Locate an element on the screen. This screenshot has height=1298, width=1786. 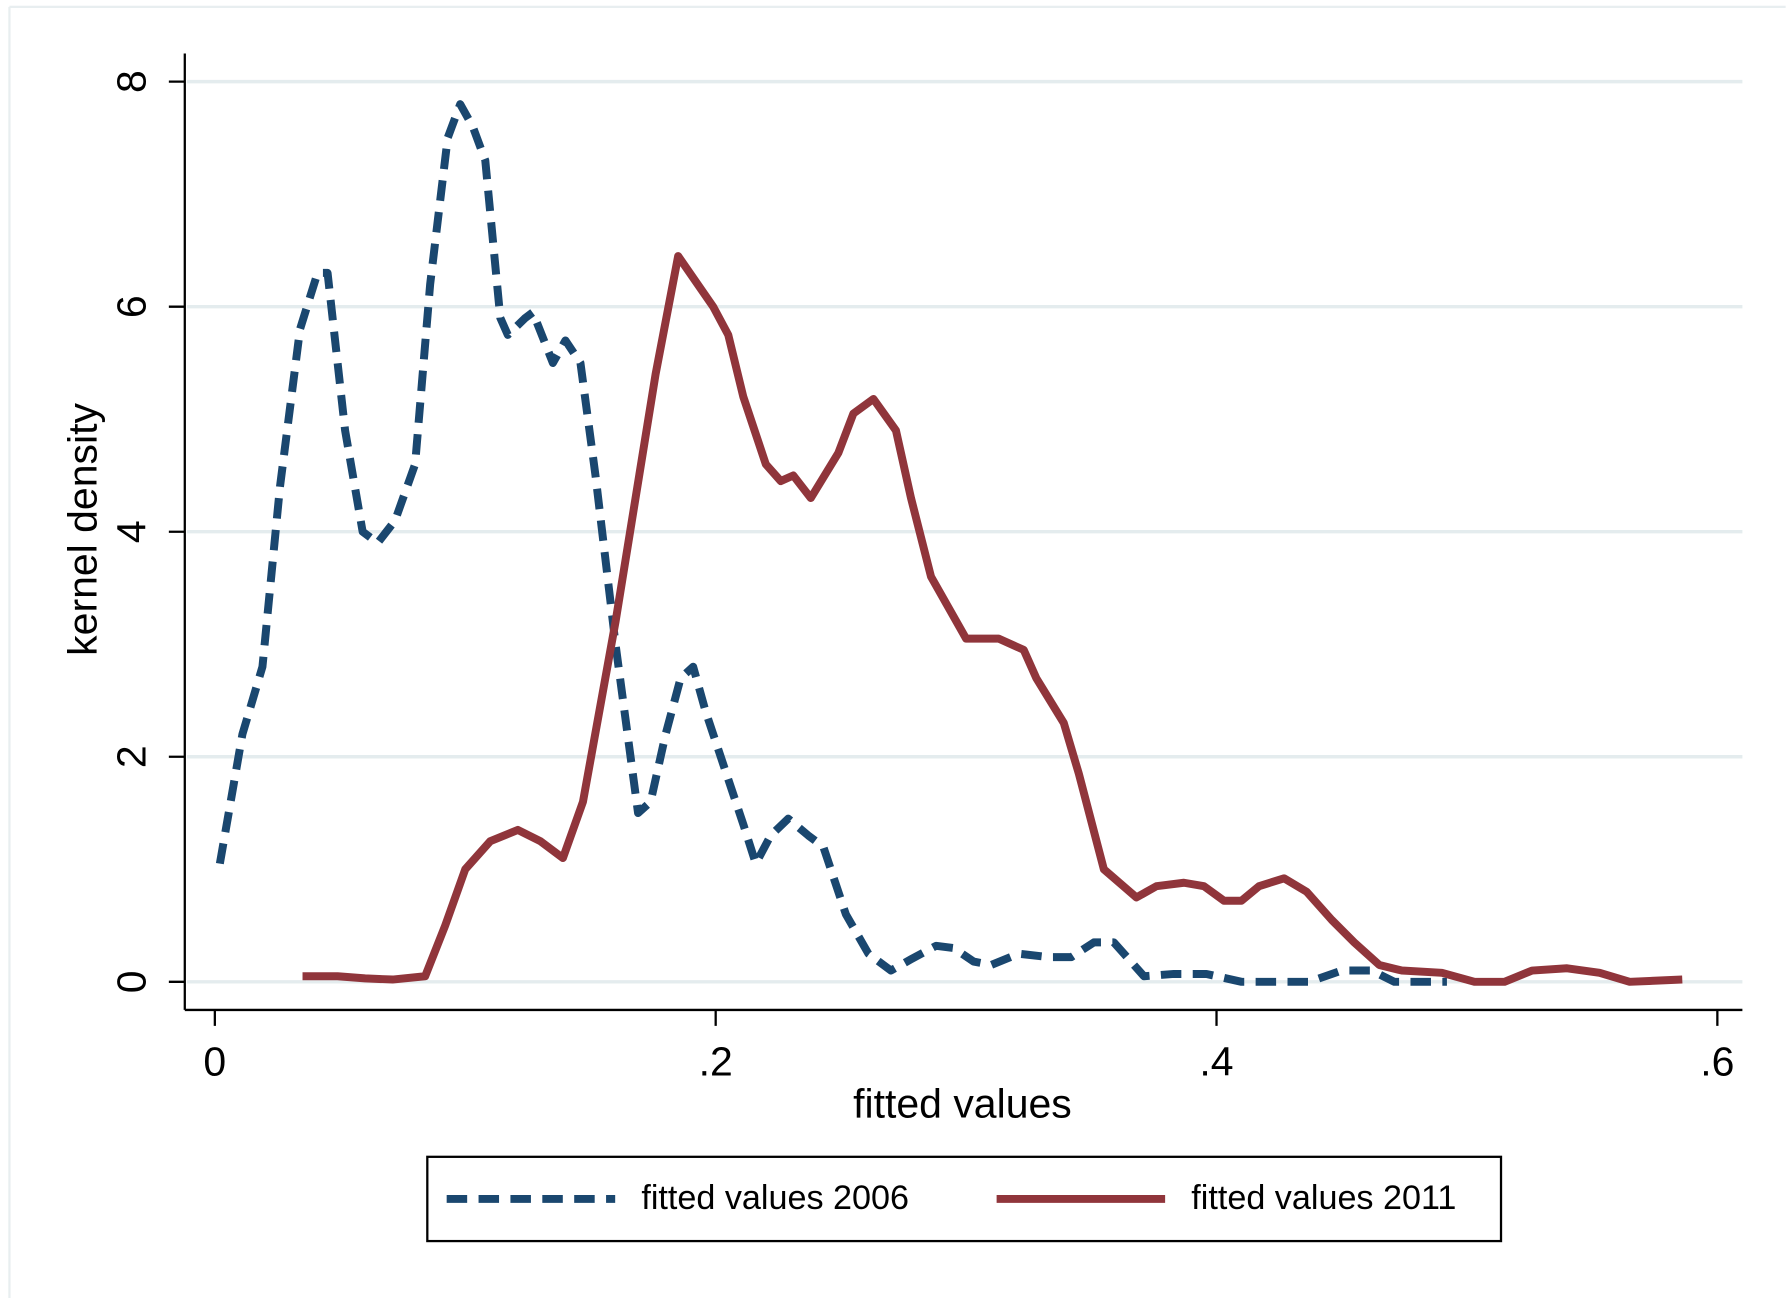
legend-label: fitted values 2006 is located at coordinates (775, 1198).